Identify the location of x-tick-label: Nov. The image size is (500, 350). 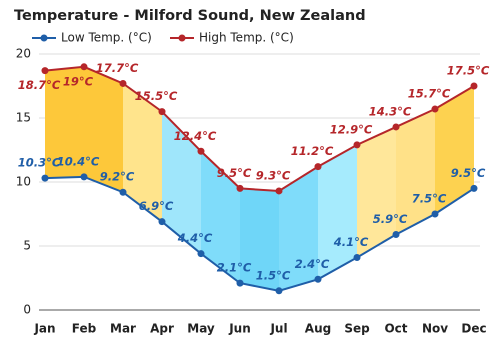
(435, 329).